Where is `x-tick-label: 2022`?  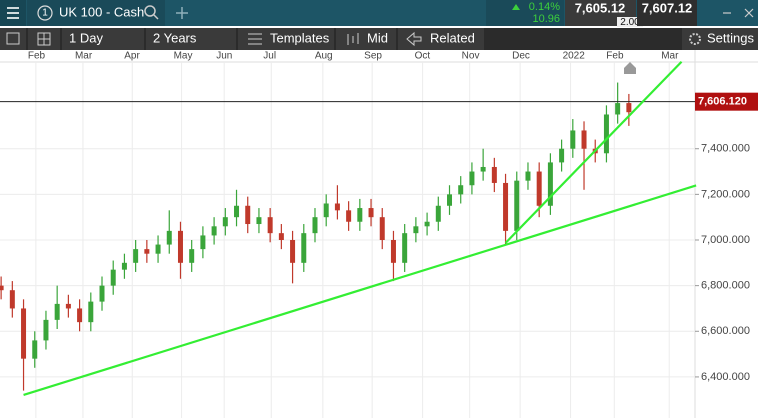 x-tick-label: 2022 is located at coordinates (574, 56).